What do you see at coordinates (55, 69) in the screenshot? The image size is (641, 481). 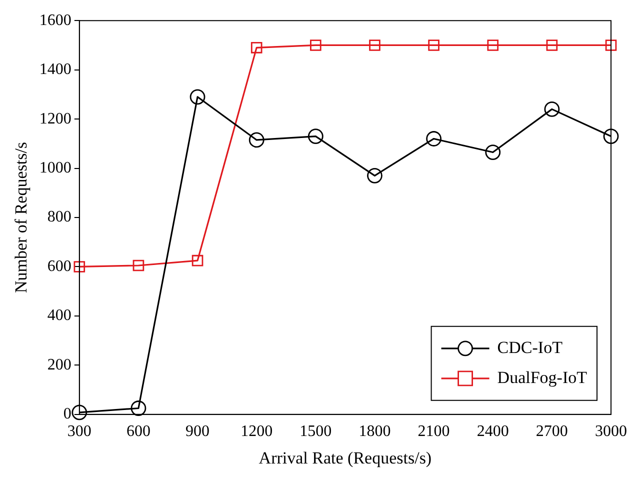 I see `y-tick-label: 1400` at bounding box center [55, 69].